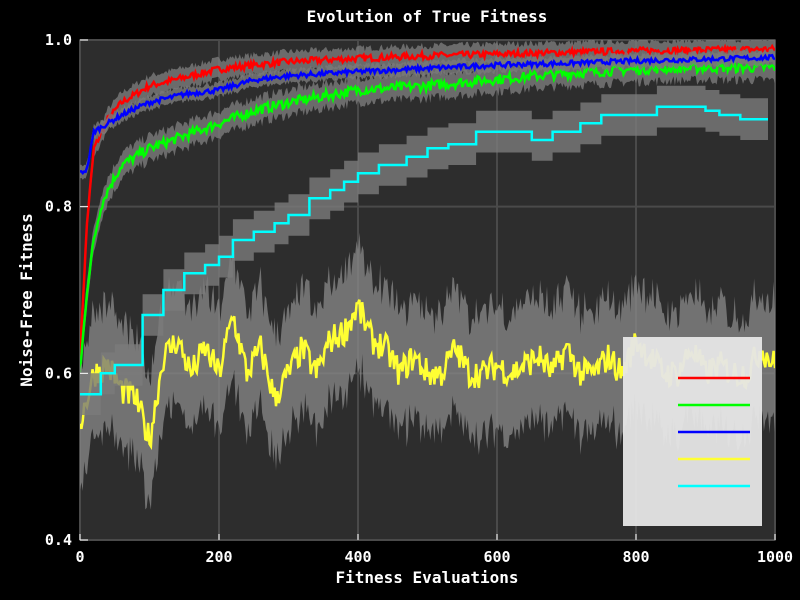 The height and width of the screenshot is (600, 800). What do you see at coordinates (58, 373) in the screenshot?
I see `y-tick-label: 0.6` at bounding box center [58, 373].